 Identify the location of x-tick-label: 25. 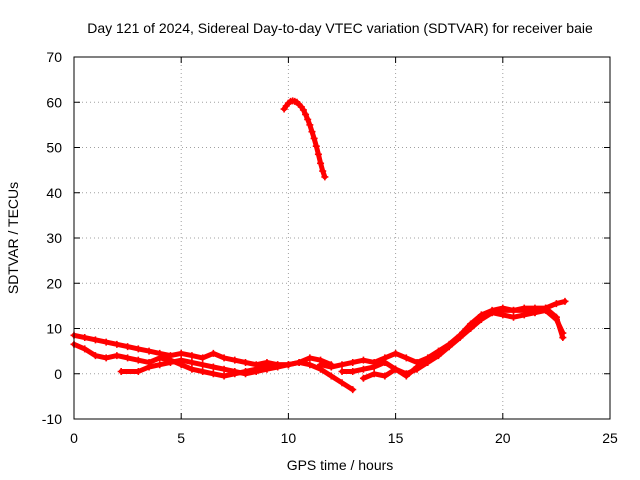
(610, 438).